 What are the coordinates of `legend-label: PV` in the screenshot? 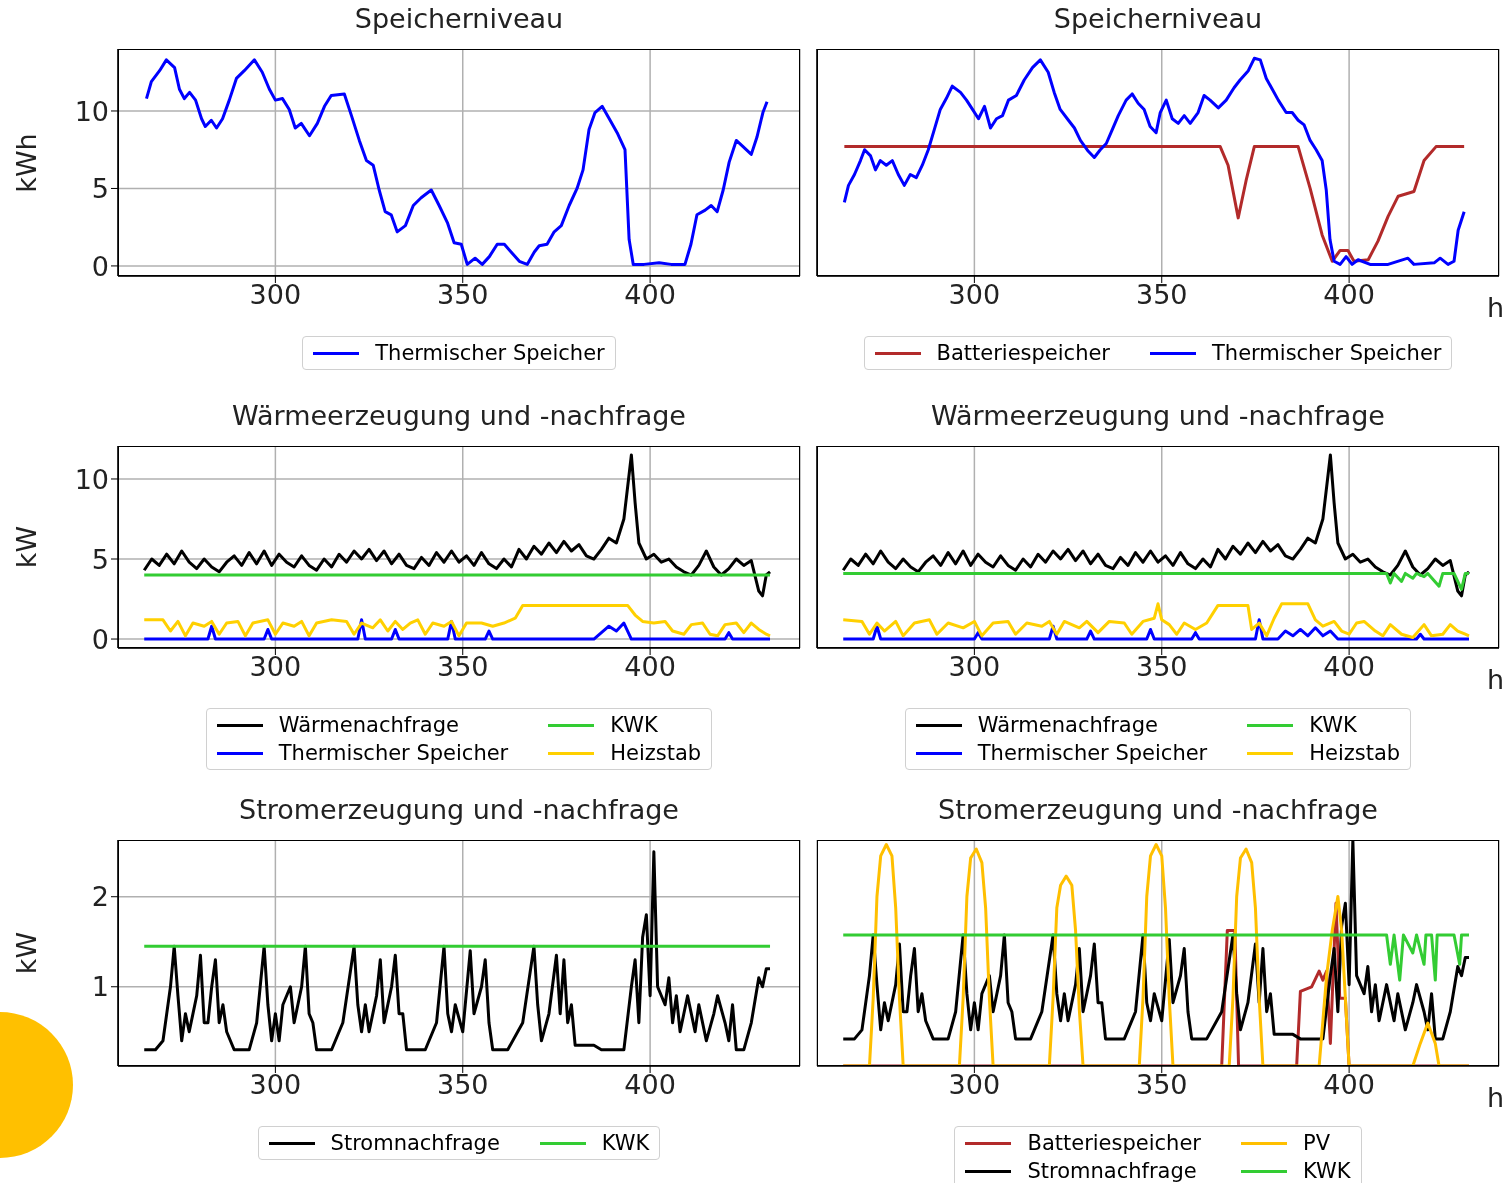 It's located at (1316, 1143).